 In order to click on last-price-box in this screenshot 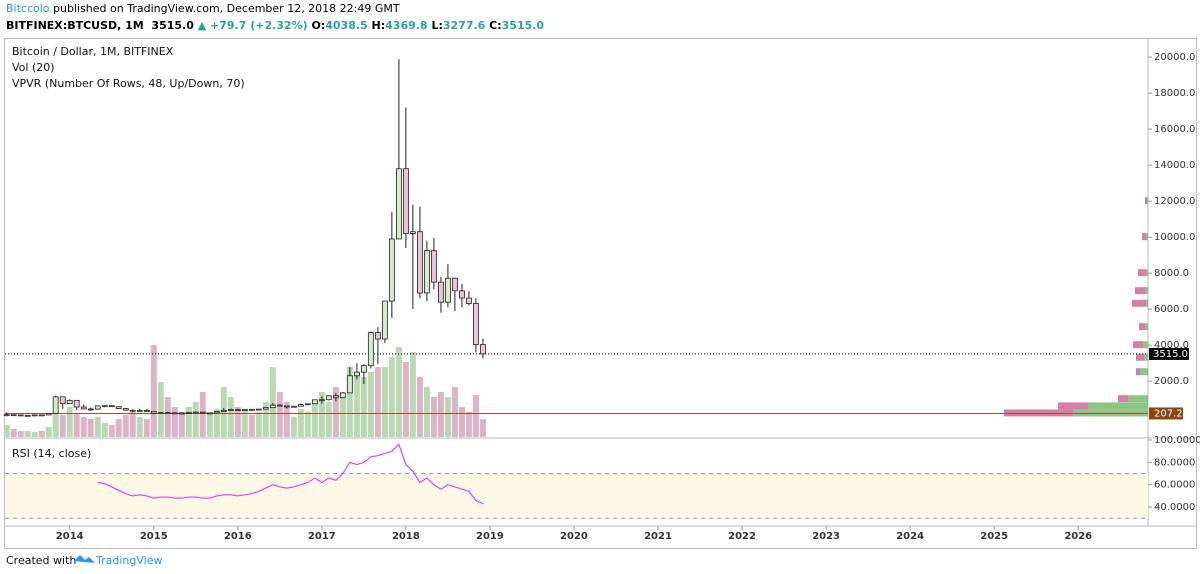, I will do `click(1169, 353)`.